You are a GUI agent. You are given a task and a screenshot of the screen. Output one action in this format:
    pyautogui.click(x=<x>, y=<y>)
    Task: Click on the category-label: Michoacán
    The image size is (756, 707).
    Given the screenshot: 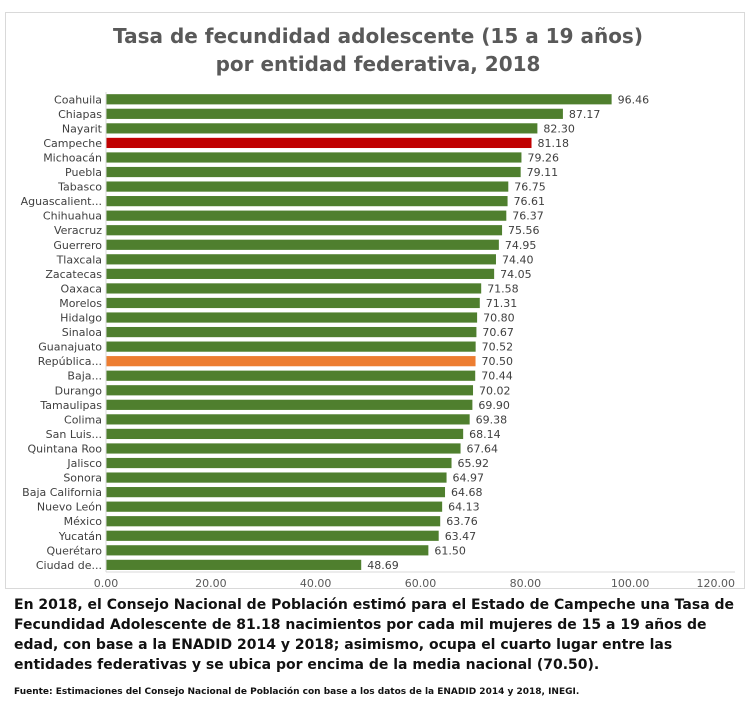 What is the action you would take?
    pyautogui.click(x=72, y=157)
    